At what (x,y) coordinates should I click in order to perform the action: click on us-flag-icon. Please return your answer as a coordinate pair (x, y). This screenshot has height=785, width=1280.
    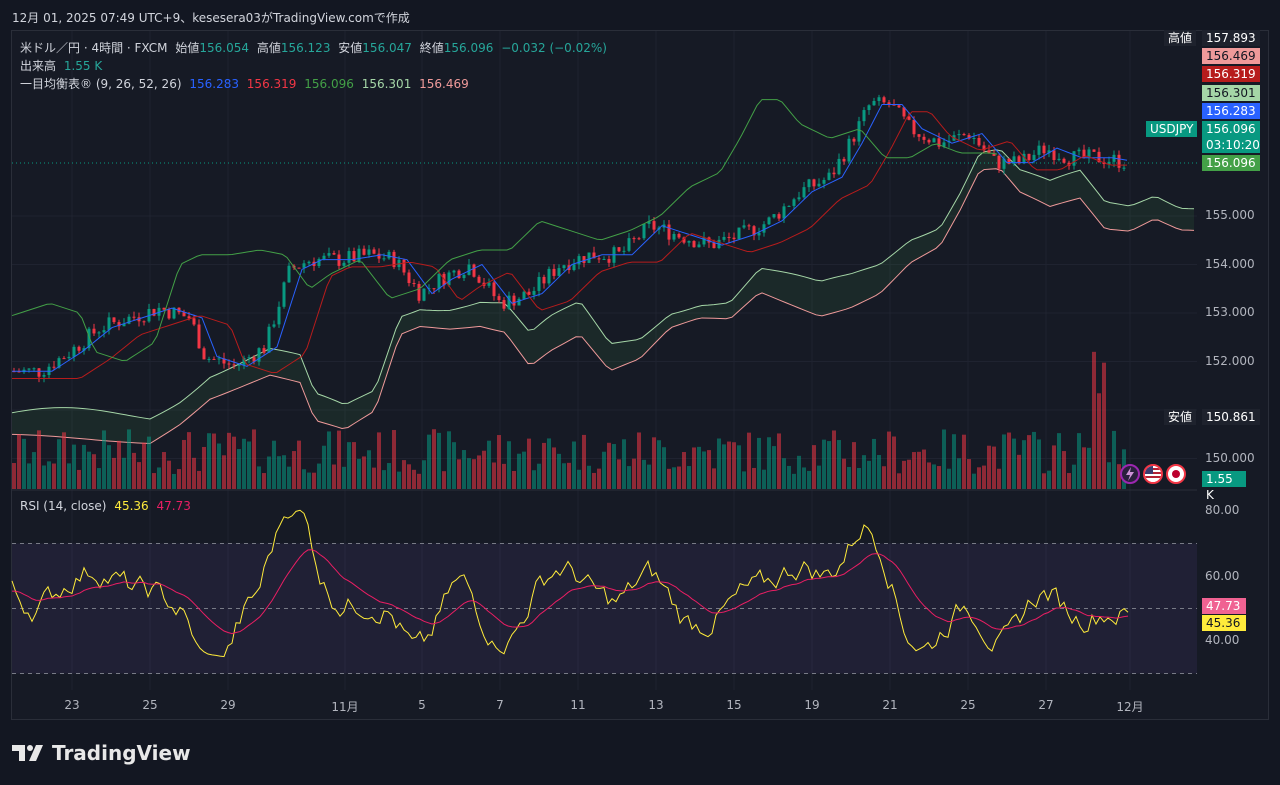
    Looking at the image, I should click on (1153, 474).